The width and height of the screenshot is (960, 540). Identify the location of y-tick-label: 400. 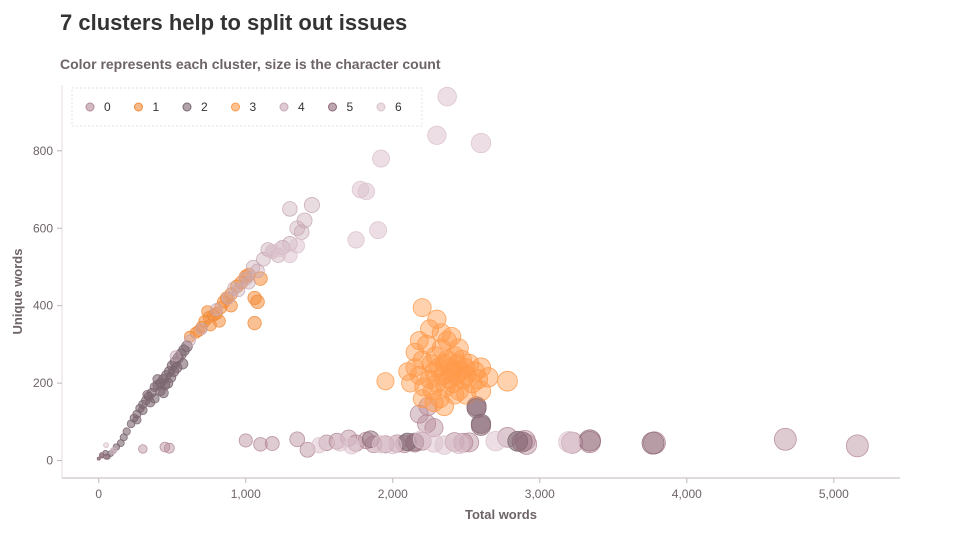
(43, 306).